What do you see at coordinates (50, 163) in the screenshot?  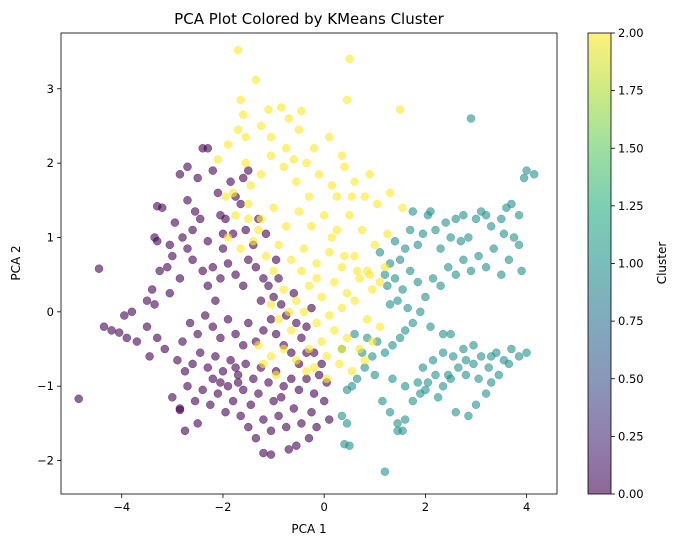 I see `y-tick-label: 2` at bounding box center [50, 163].